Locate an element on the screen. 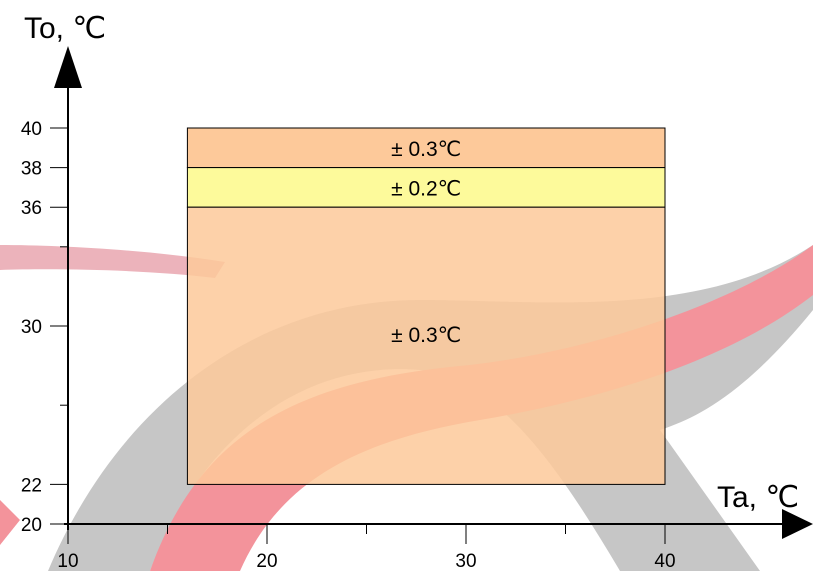 The image size is (813, 571). x-tick-label: 20 is located at coordinates (266, 561).